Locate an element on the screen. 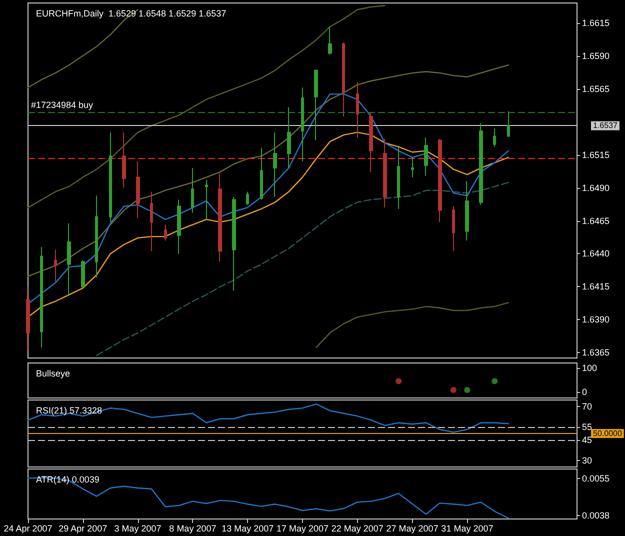 The height and width of the screenshot is (536, 625). x-tick-label: 8 May 2007 is located at coordinates (192, 529).